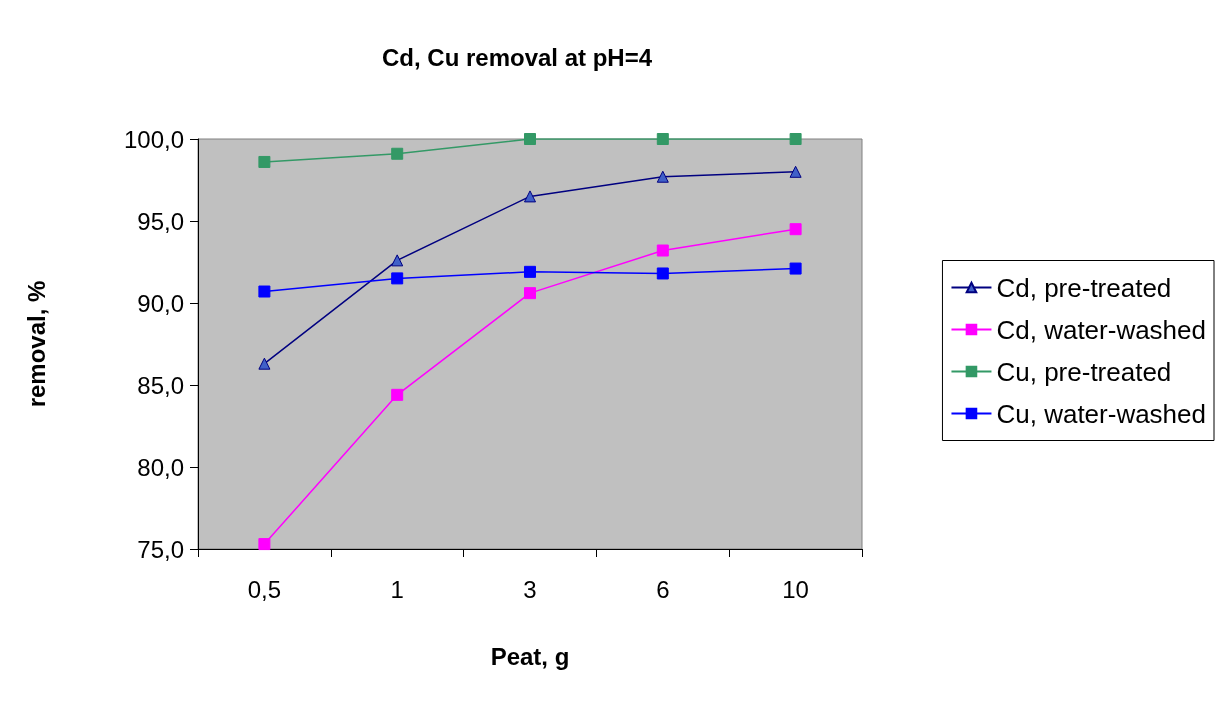 The image size is (1219, 701). What do you see at coordinates (160, 549) in the screenshot?
I see `y-tick-label: 75,0` at bounding box center [160, 549].